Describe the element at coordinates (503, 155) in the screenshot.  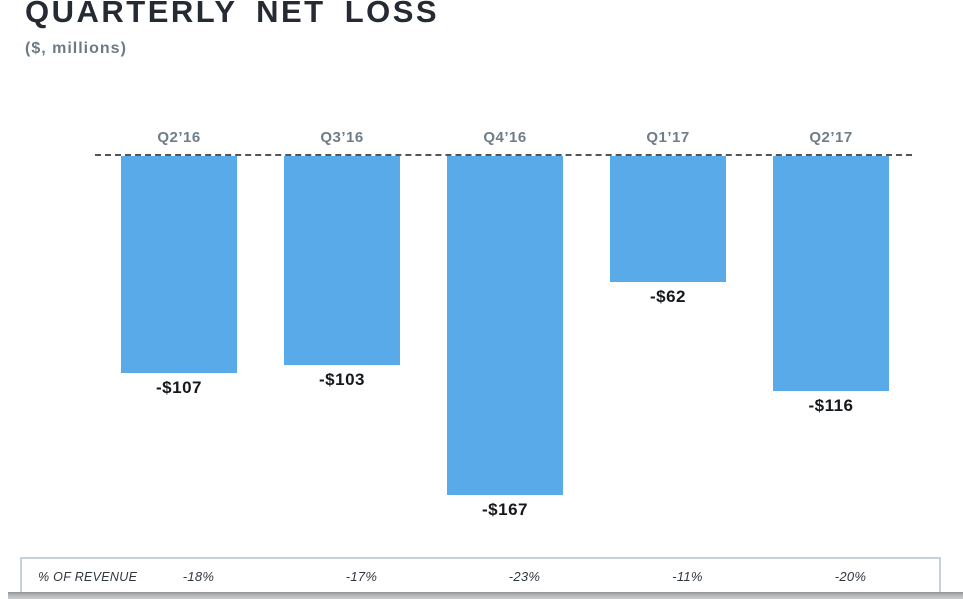
I see `zero-baseline` at that location.